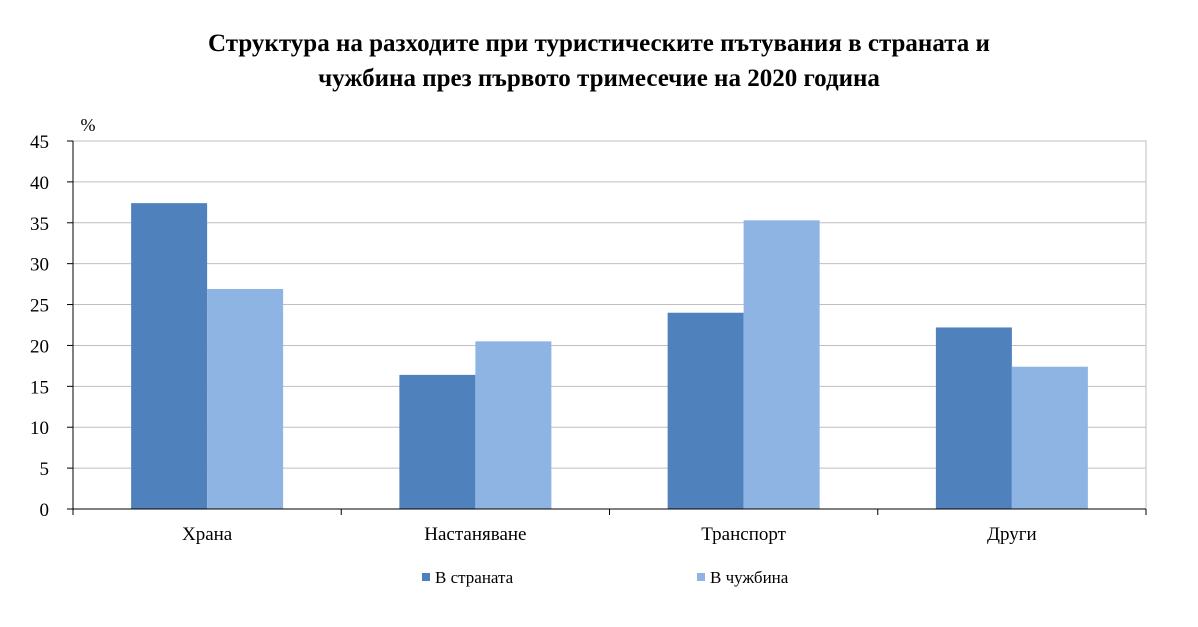 This screenshot has height=627, width=1198. Describe the element at coordinates (39, 387) in the screenshot. I see `y-tick-label: 15` at that location.